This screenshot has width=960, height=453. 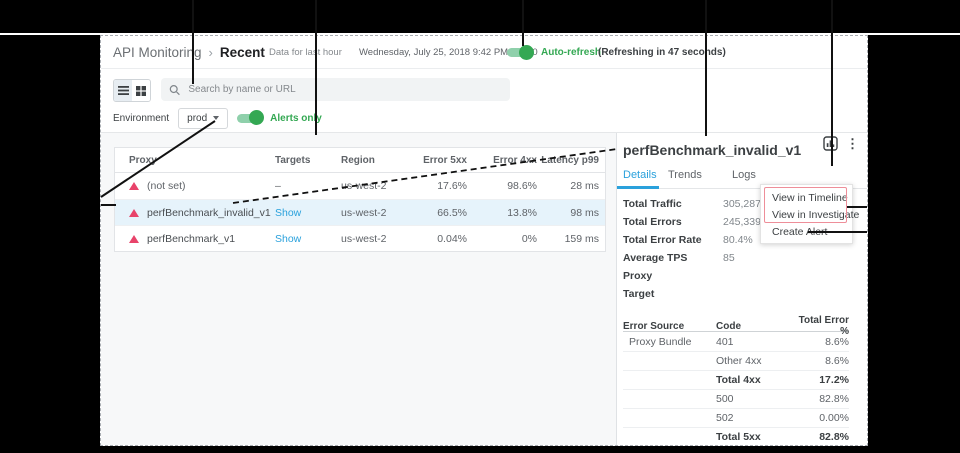 What do you see at coordinates (742, 276) in the screenshot?
I see `stat-row: Proxy` at bounding box center [742, 276].